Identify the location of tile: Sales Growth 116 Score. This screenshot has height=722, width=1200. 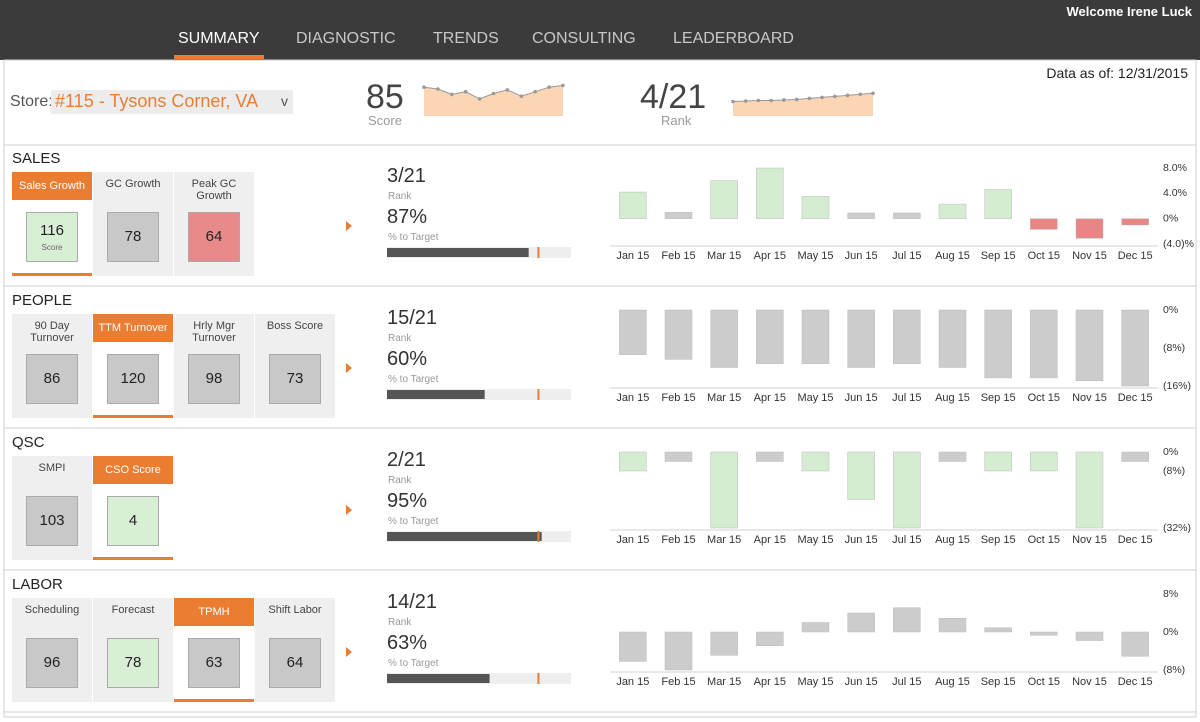
(52, 224).